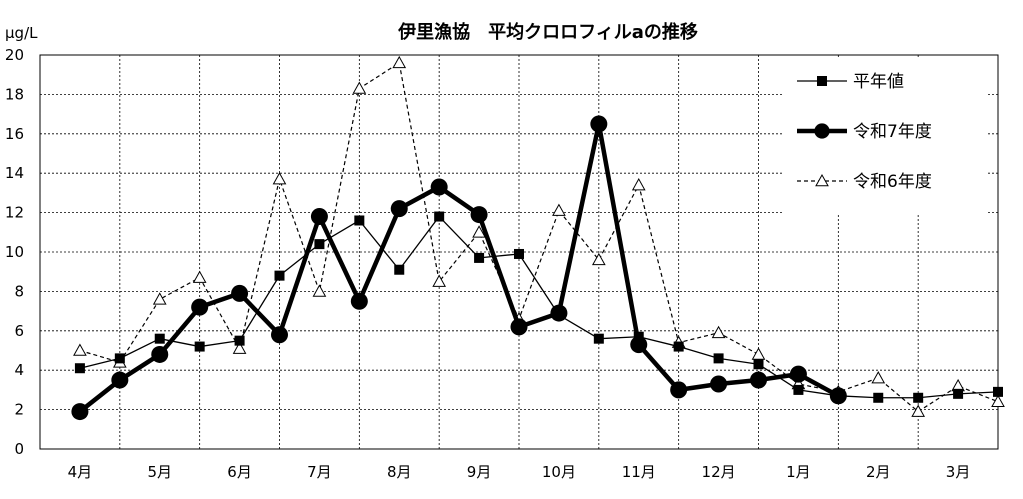  Describe the element at coordinates (21, 33) in the screenshot. I see `y-axis-unit: μg/L` at that location.